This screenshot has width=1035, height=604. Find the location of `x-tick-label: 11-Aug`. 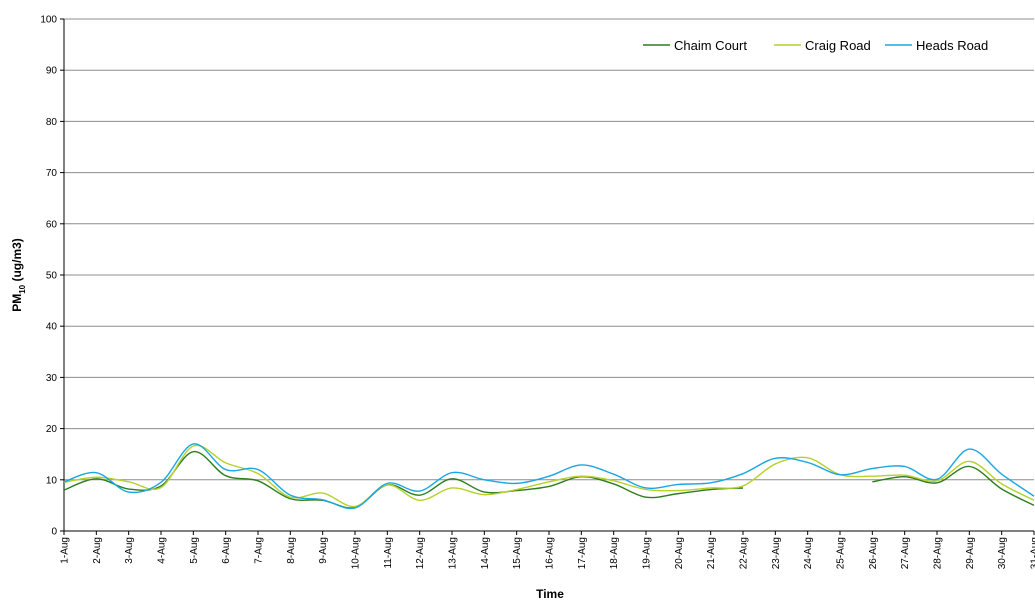

x-tick-label: 11-Aug is located at coordinates (388, 553).